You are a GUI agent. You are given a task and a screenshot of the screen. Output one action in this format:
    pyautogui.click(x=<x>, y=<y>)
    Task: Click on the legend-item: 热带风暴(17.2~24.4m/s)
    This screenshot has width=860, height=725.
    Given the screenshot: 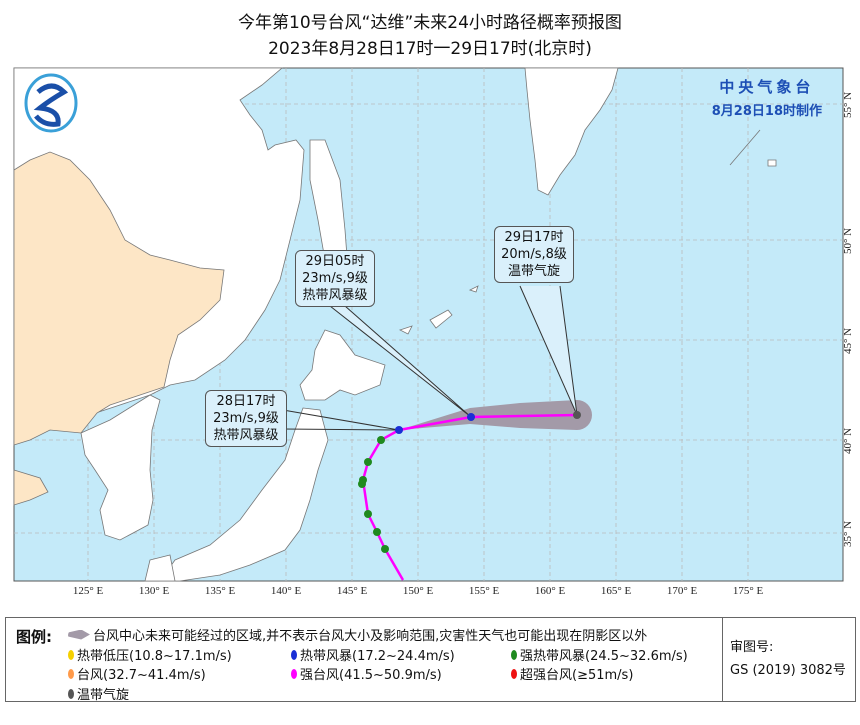 What is the action you would take?
    pyautogui.click(x=373, y=654)
    